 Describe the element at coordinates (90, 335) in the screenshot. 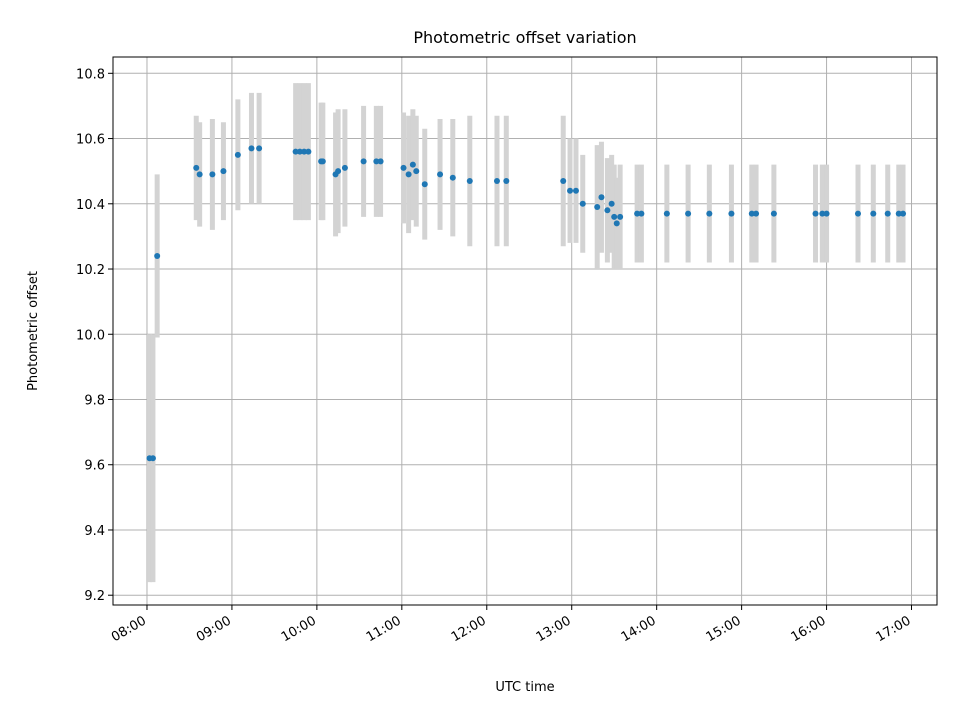

I see `y-tick-label: 10.0` at that location.